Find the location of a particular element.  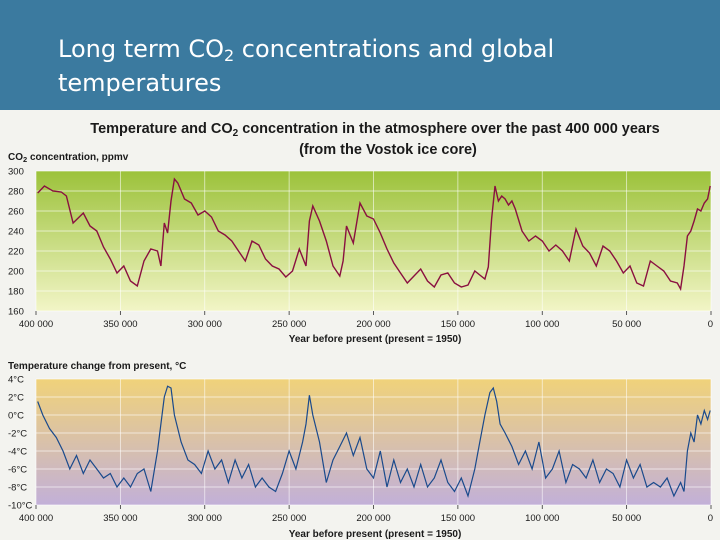

co2-y-tick-label: 160 is located at coordinates (16, 312).